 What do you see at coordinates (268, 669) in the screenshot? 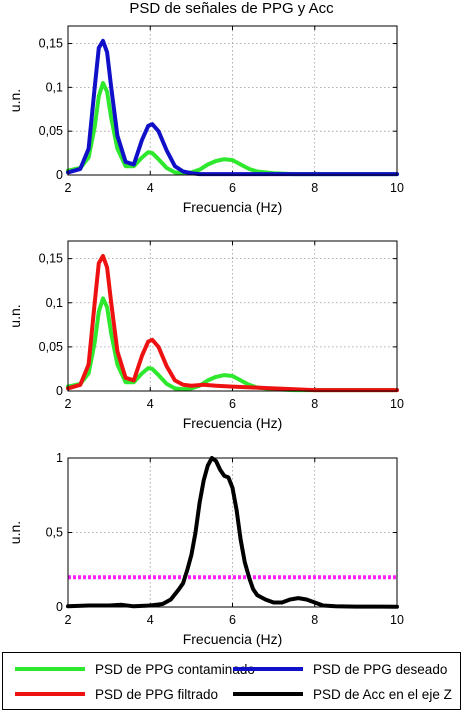
I see `legend-swatch-deseado` at bounding box center [268, 669].